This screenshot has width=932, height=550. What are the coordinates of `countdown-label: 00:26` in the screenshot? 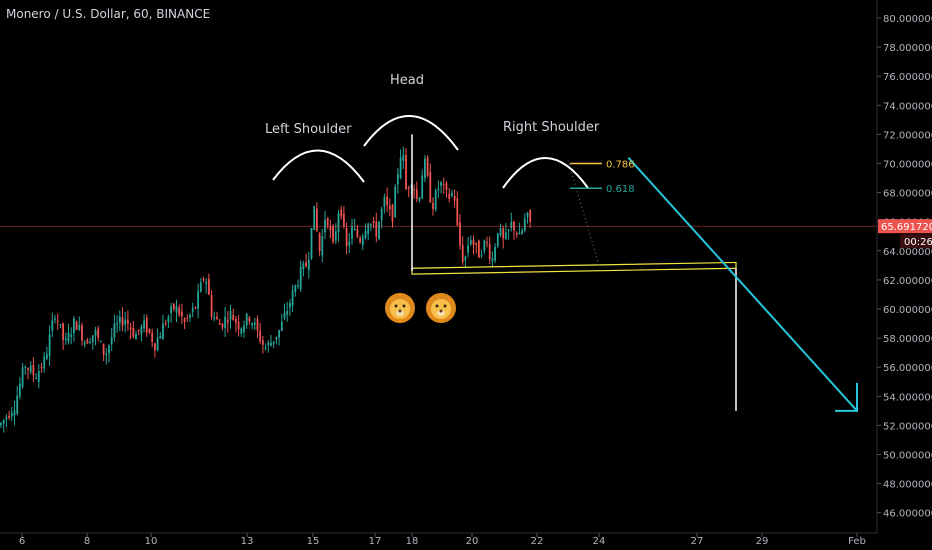 It's located at (918, 242).